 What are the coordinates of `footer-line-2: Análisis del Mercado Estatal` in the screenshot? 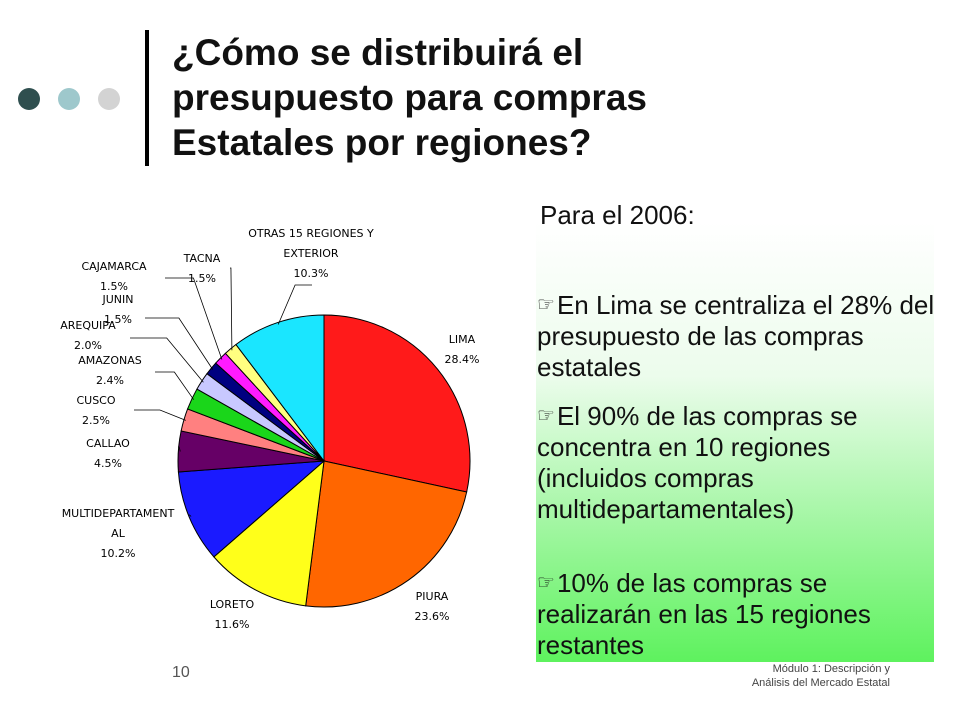 It's located at (820, 683).